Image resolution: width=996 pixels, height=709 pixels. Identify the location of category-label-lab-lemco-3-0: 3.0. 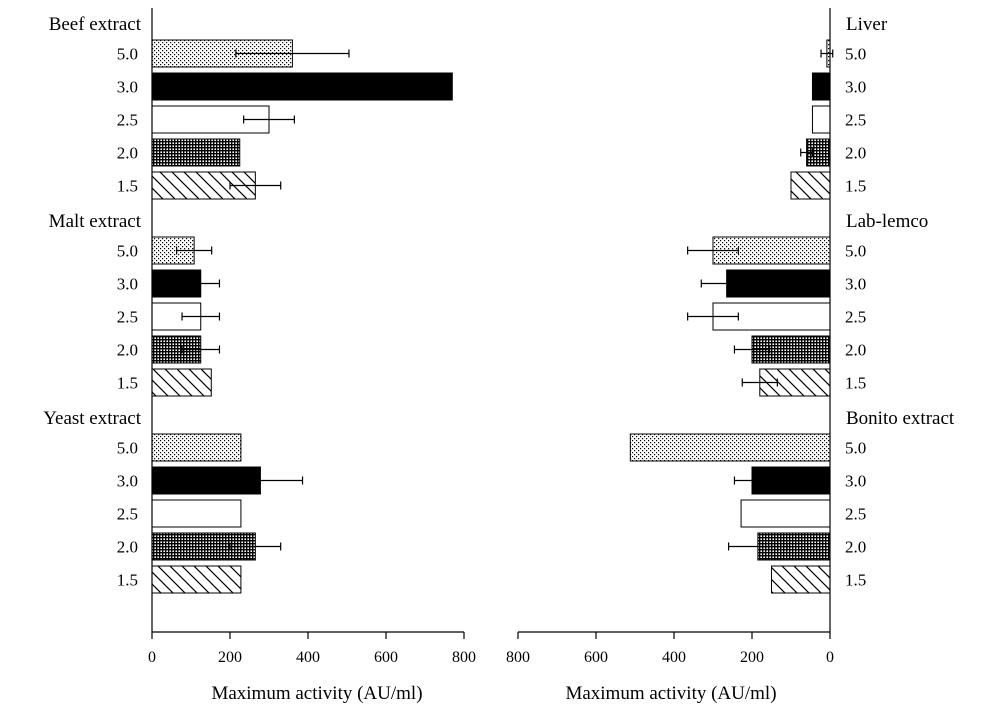
(855, 284).